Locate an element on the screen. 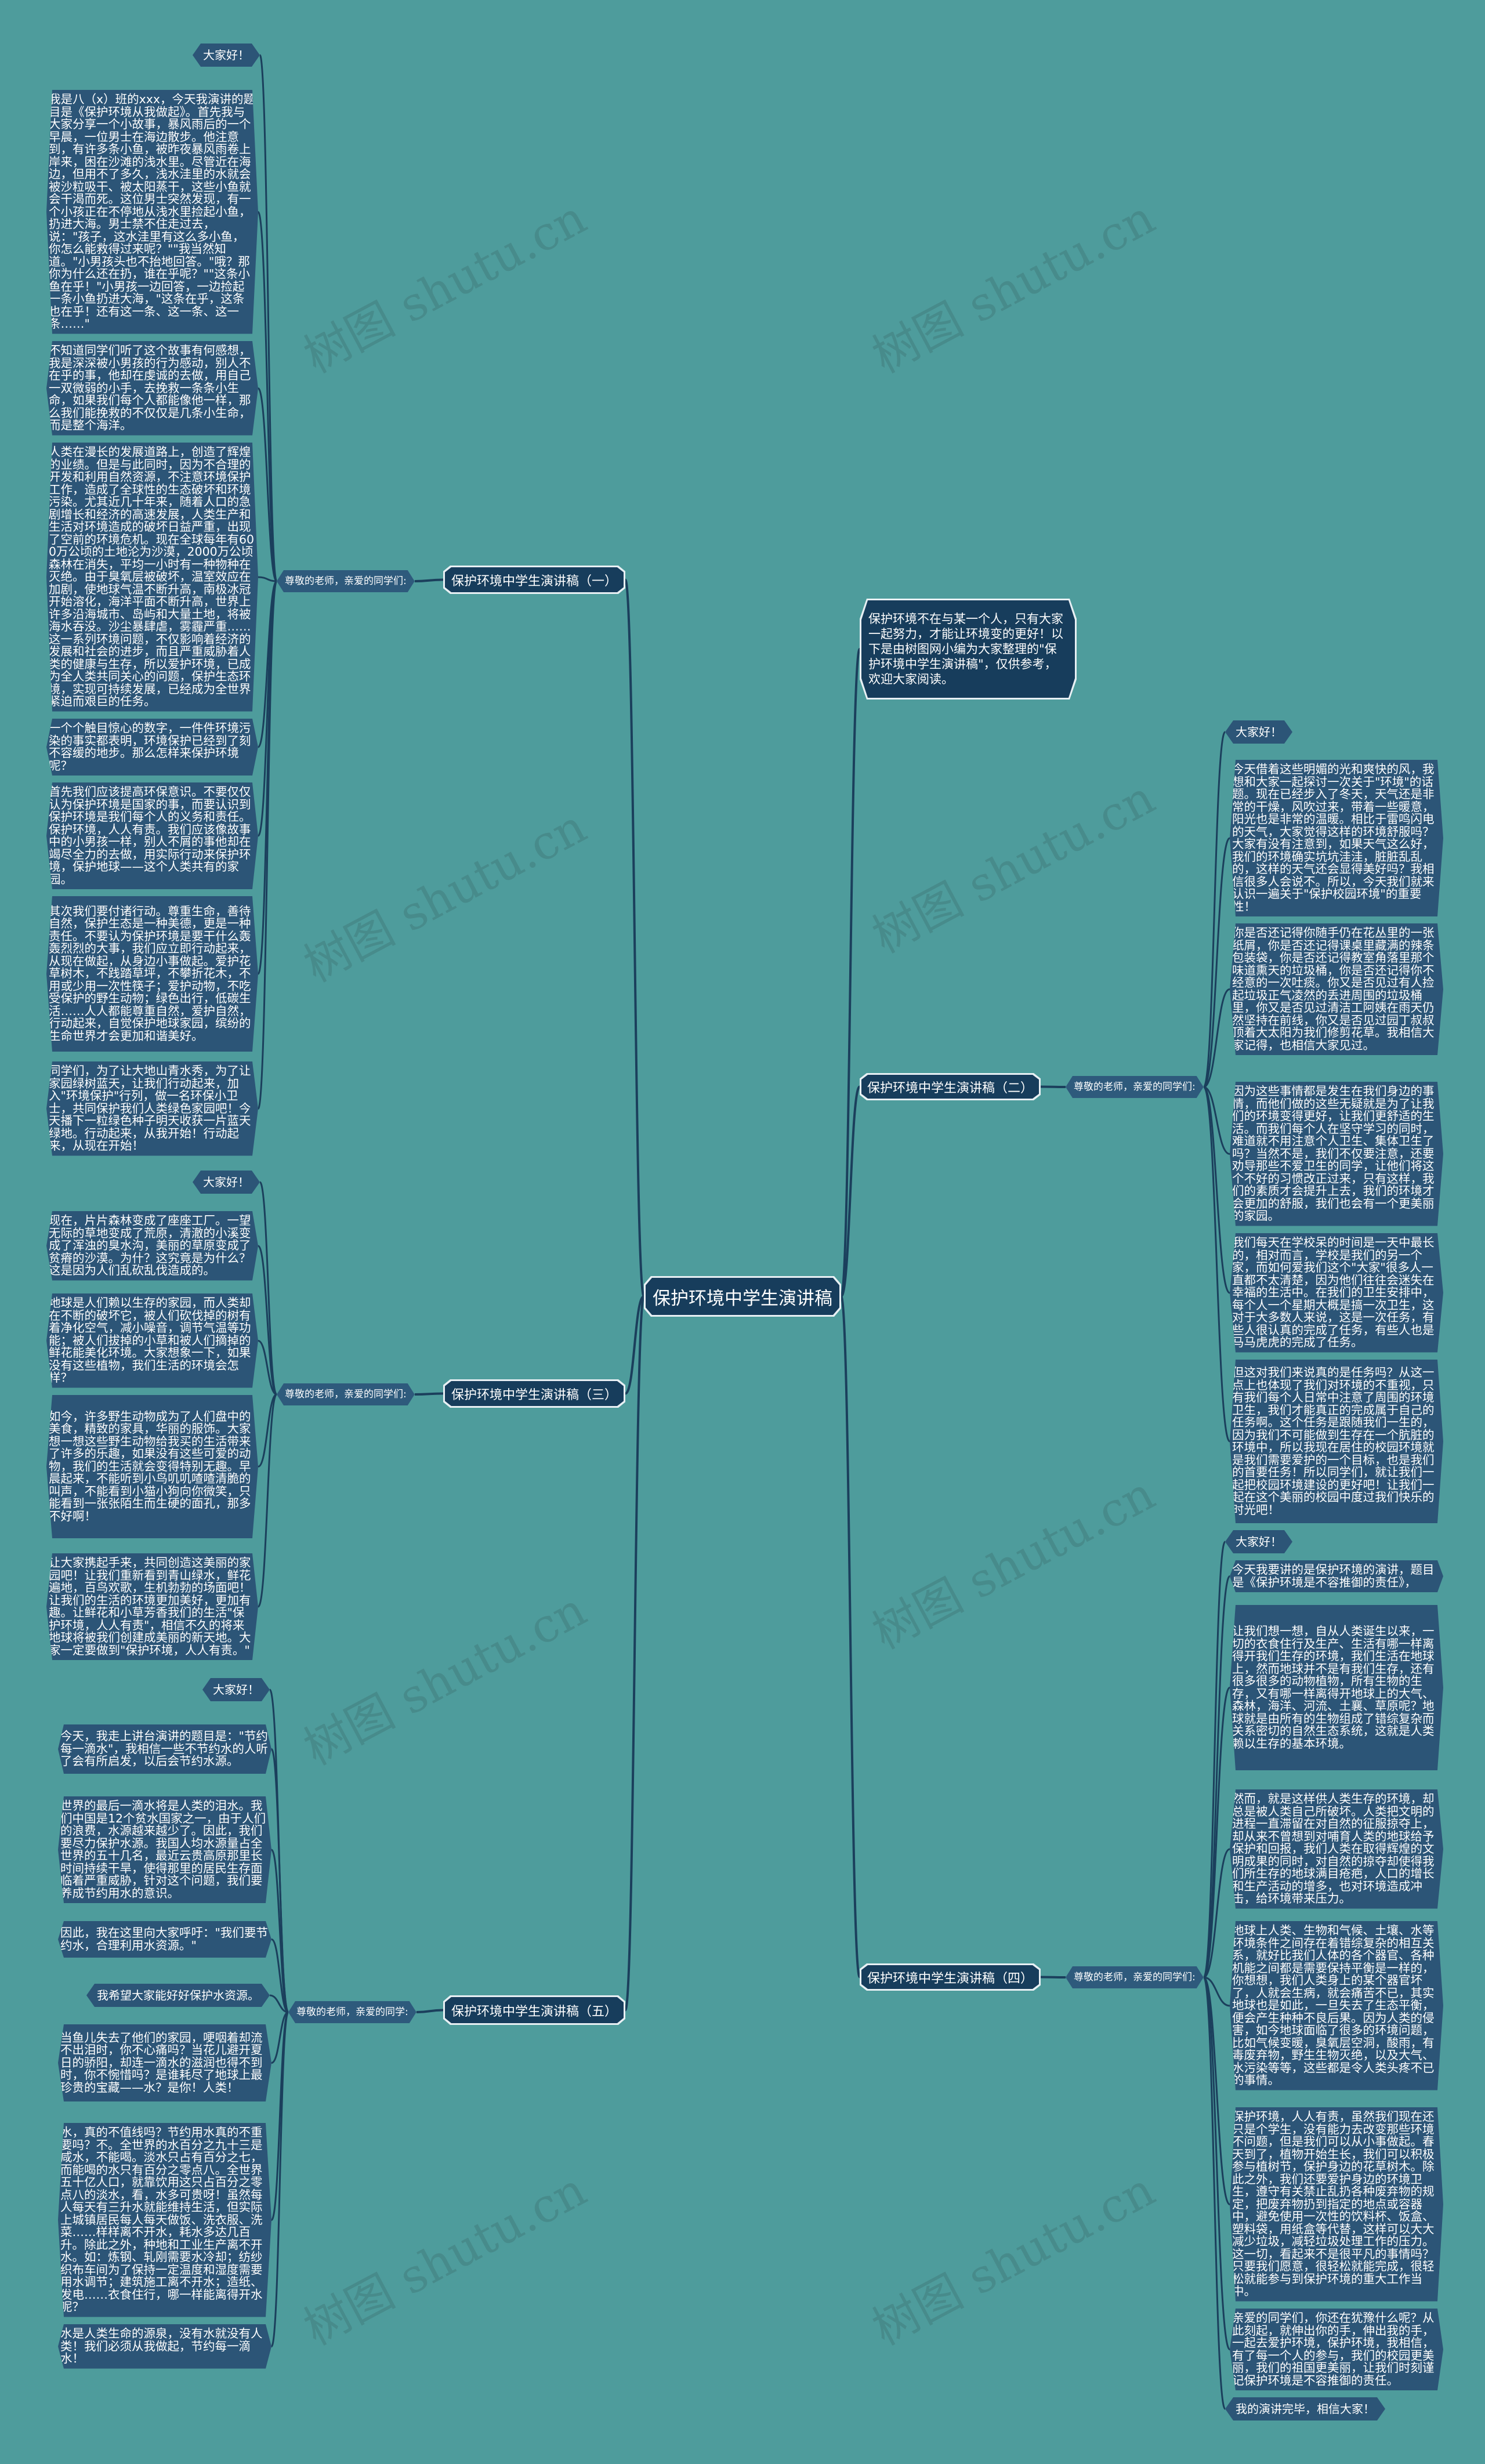  branch-title-text: 保护环境中学生演讲稿（四） is located at coordinates (950, 1977).